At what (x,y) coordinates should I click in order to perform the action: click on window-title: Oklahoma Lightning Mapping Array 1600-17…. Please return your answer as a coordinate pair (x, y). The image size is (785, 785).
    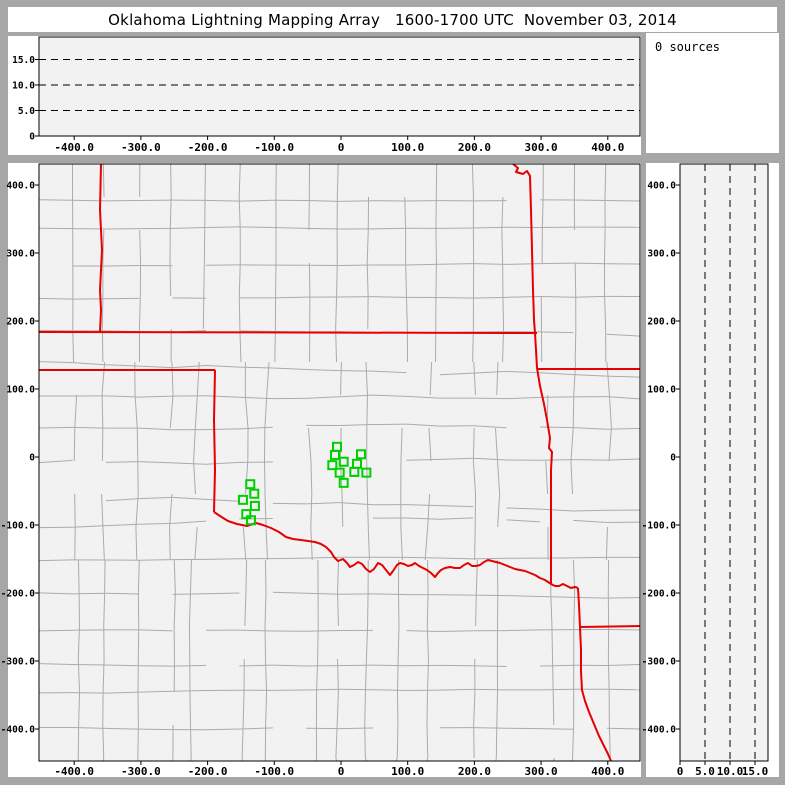
    Looking at the image, I should click on (392, 19).